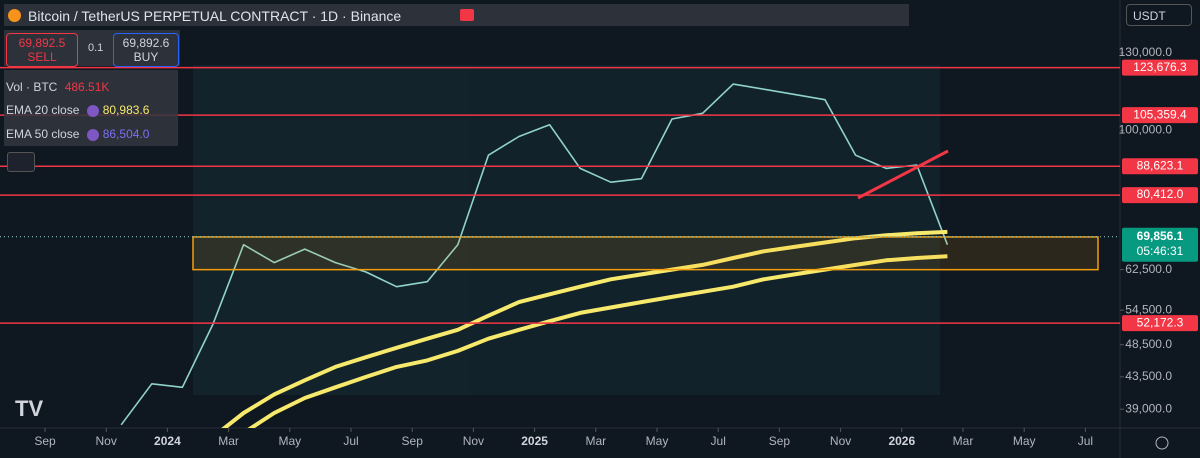 The image size is (1200, 458). I want to click on sell-label: SELL, so click(42, 57).